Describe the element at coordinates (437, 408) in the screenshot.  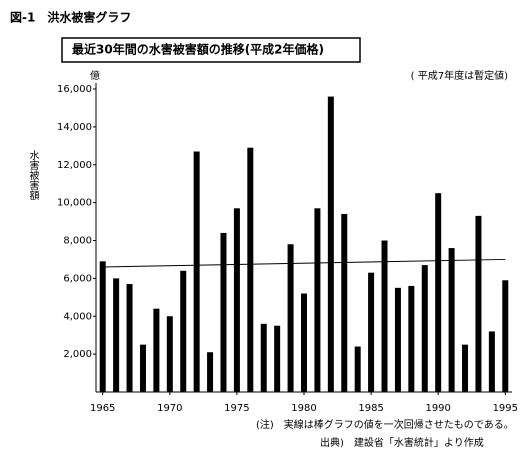
I see `x-tick-label: 1990` at that location.